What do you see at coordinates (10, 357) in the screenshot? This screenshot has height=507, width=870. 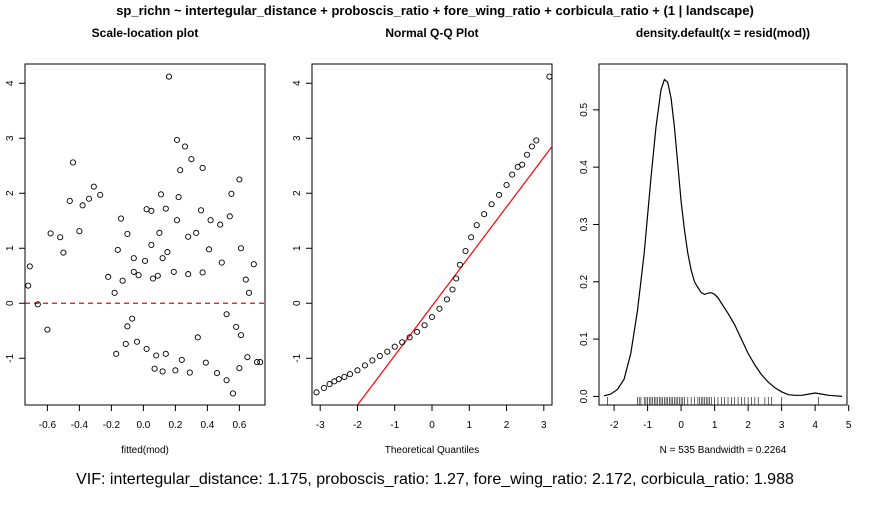 I see `y-tick-label: -1` at bounding box center [10, 357].